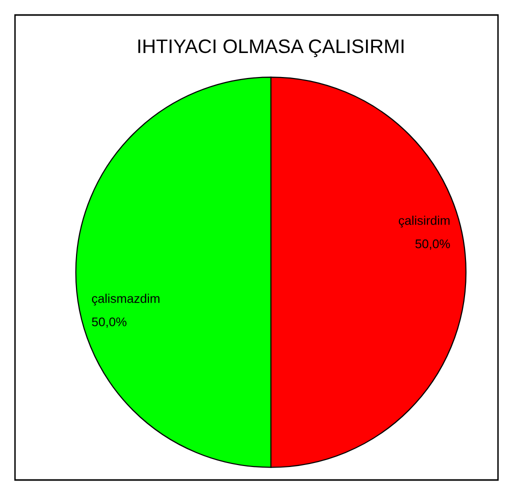 The width and height of the screenshot is (516, 495). What do you see at coordinates (126, 300) in the screenshot?
I see `slice-label: çalismazdim` at bounding box center [126, 300].